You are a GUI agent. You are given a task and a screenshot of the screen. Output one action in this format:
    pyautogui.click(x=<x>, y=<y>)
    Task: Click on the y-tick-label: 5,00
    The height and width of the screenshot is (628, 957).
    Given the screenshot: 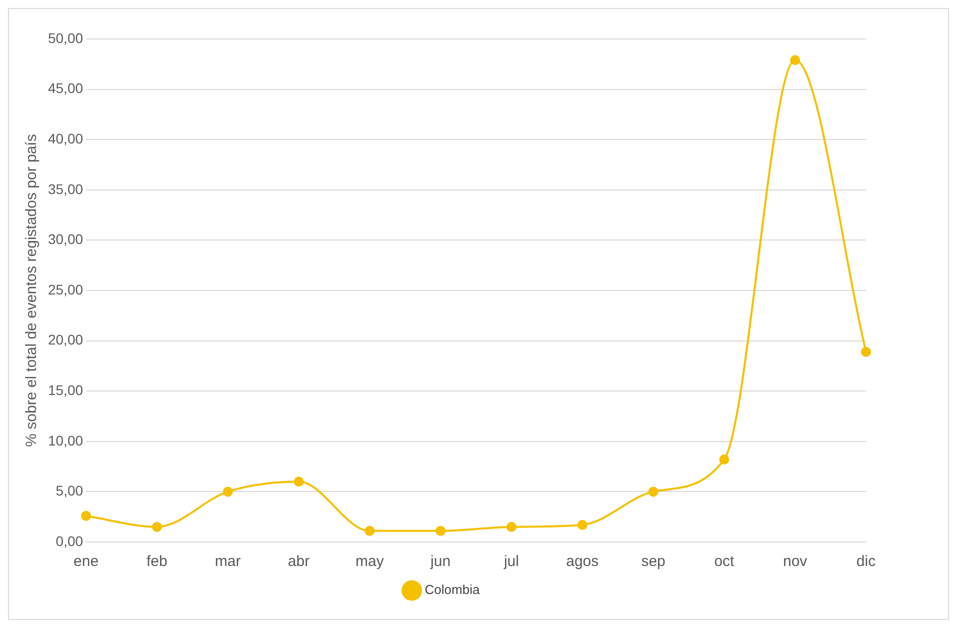 What is the action you would take?
    pyautogui.click(x=70, y=490)
    